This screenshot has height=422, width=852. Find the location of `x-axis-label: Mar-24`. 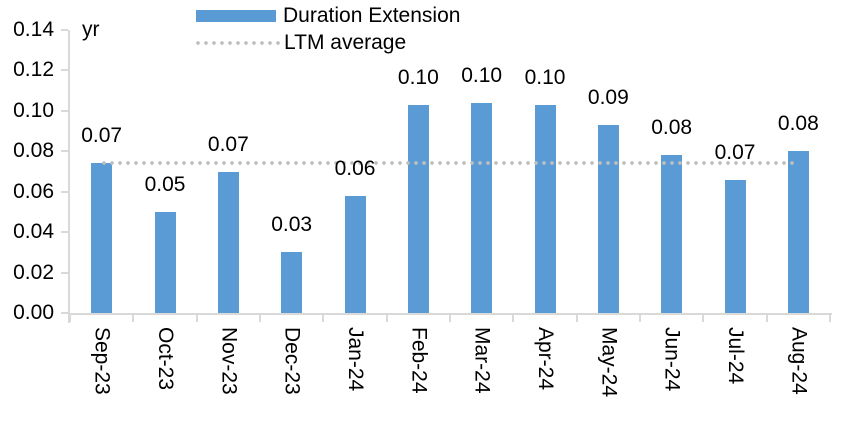

x-axis-label: Mar-24 is located at coordinates (482, 360).